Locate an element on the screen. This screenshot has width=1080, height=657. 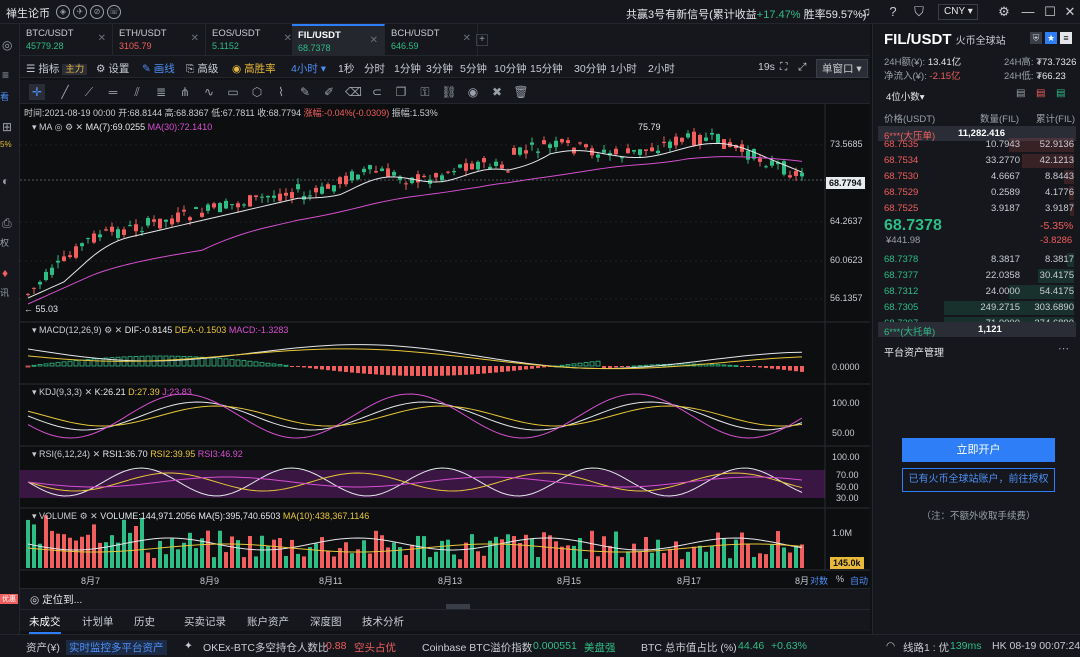
period-option: 30分钟 is located at coordinates (590, 69).